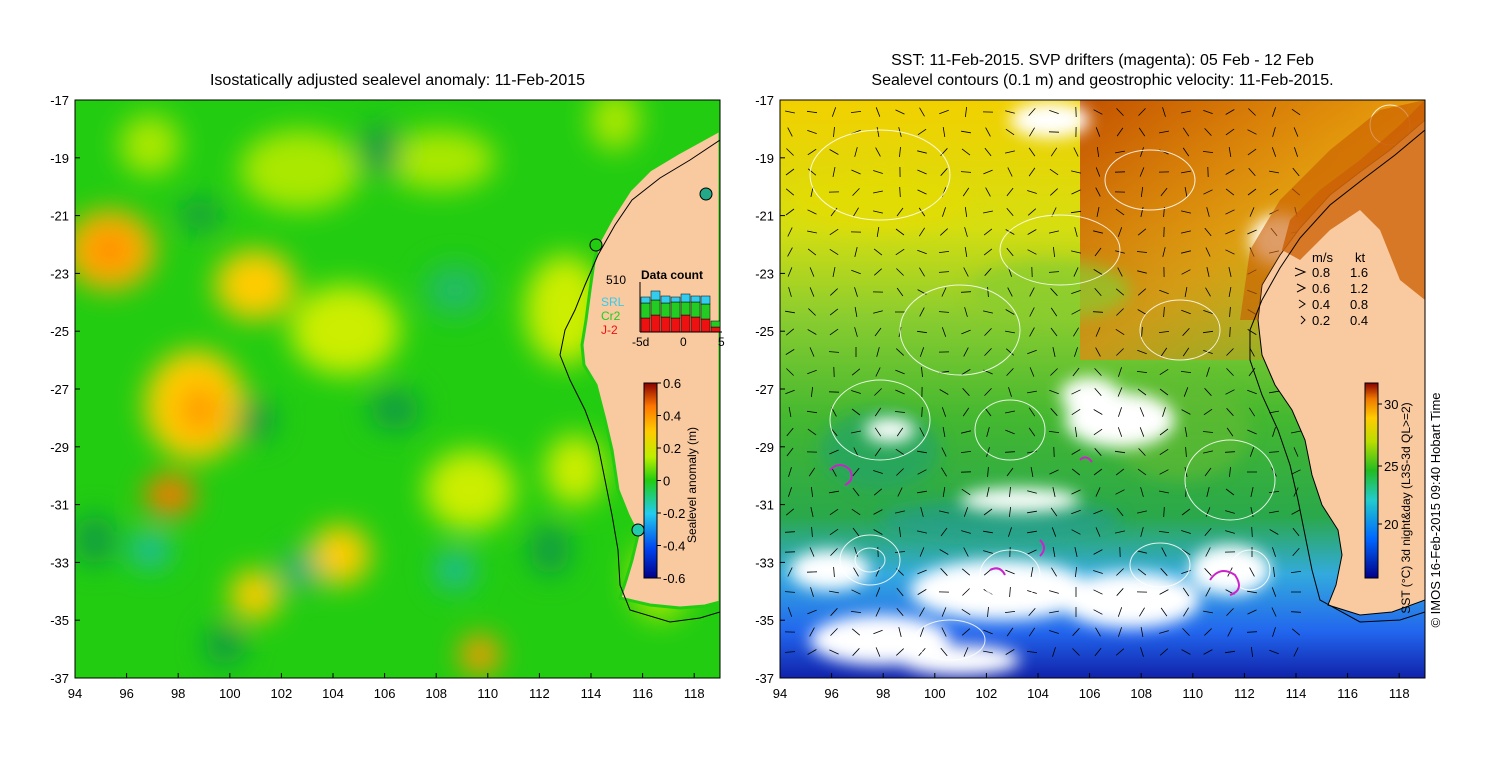  What do you see at coordinates (764, 562) in the screenshot?
I see `right-map-ytick-label: -33` at bounding box center [764, 562].